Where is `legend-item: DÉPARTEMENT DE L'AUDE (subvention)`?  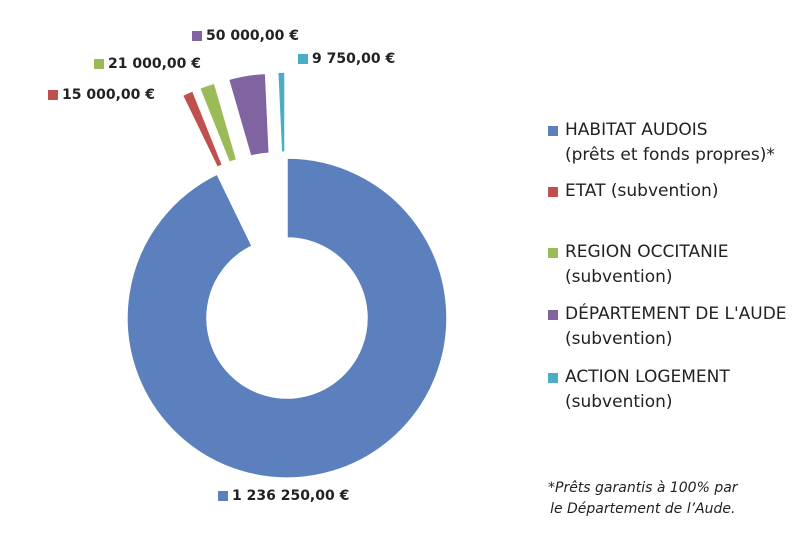 legend-item: DÉPARTEMENT DE L'AUDE (subvention) is located at coordinates (667, 327).